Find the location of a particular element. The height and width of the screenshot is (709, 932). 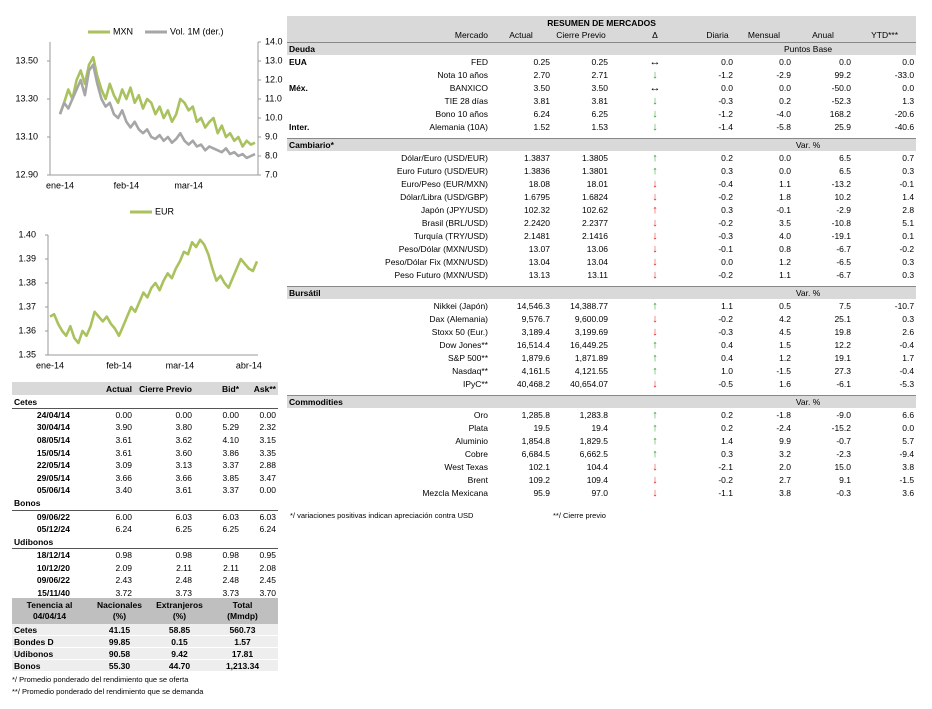

legend-label: Vol. 1M (der.) is located at coordinates (197, 31).